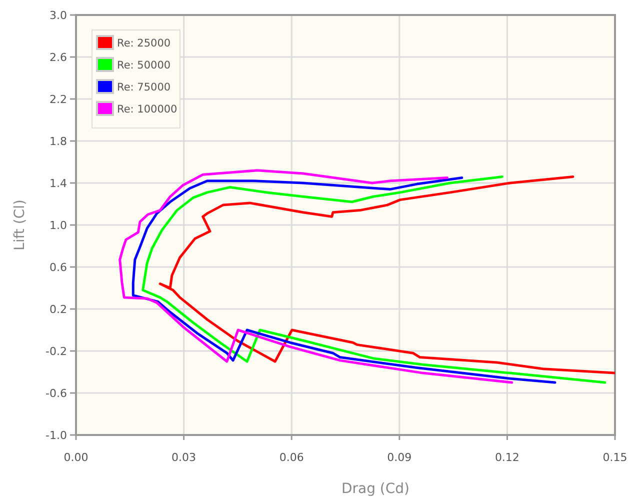 This screenshot has height=503, width=632. What do you see at coordinates (56, 435) in the screenshot?
I see `y-tick-label: -1.0` at bounding box center [56, 435].